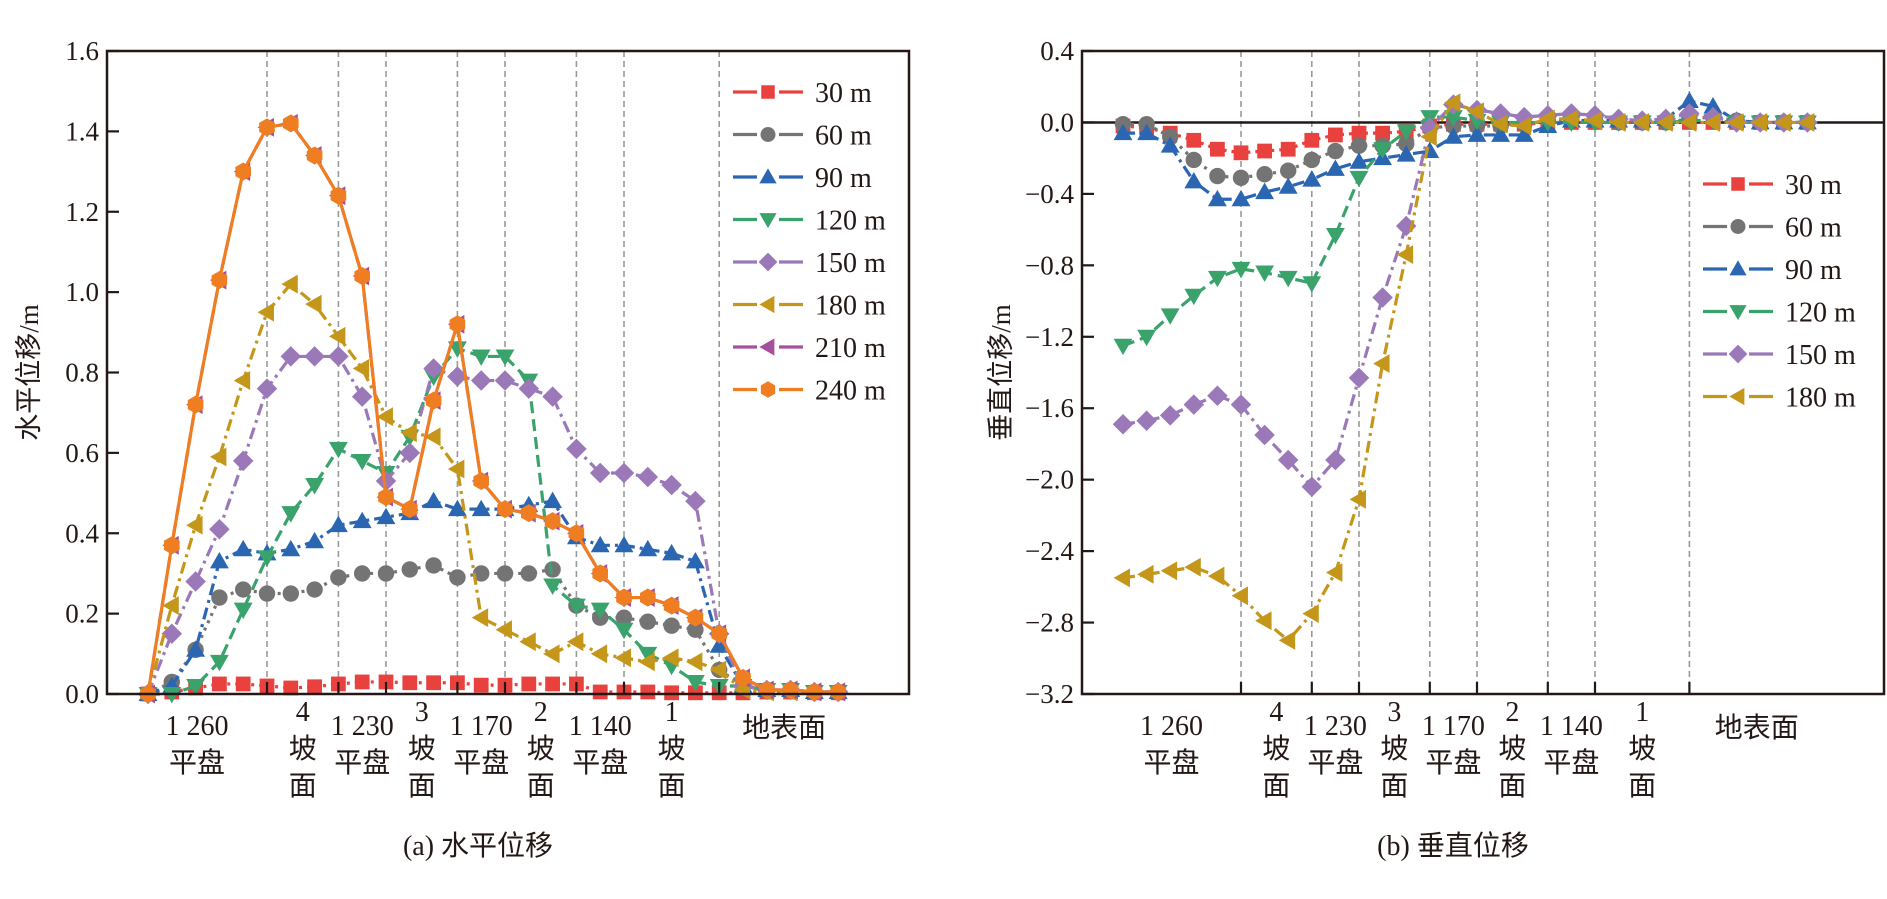 This screenshot has height=899, width=1887. What do you see at coordinates (1453, 726) in the screenshot?
I see `x-category-line: 1 170` at bounding box center [1453, 726].